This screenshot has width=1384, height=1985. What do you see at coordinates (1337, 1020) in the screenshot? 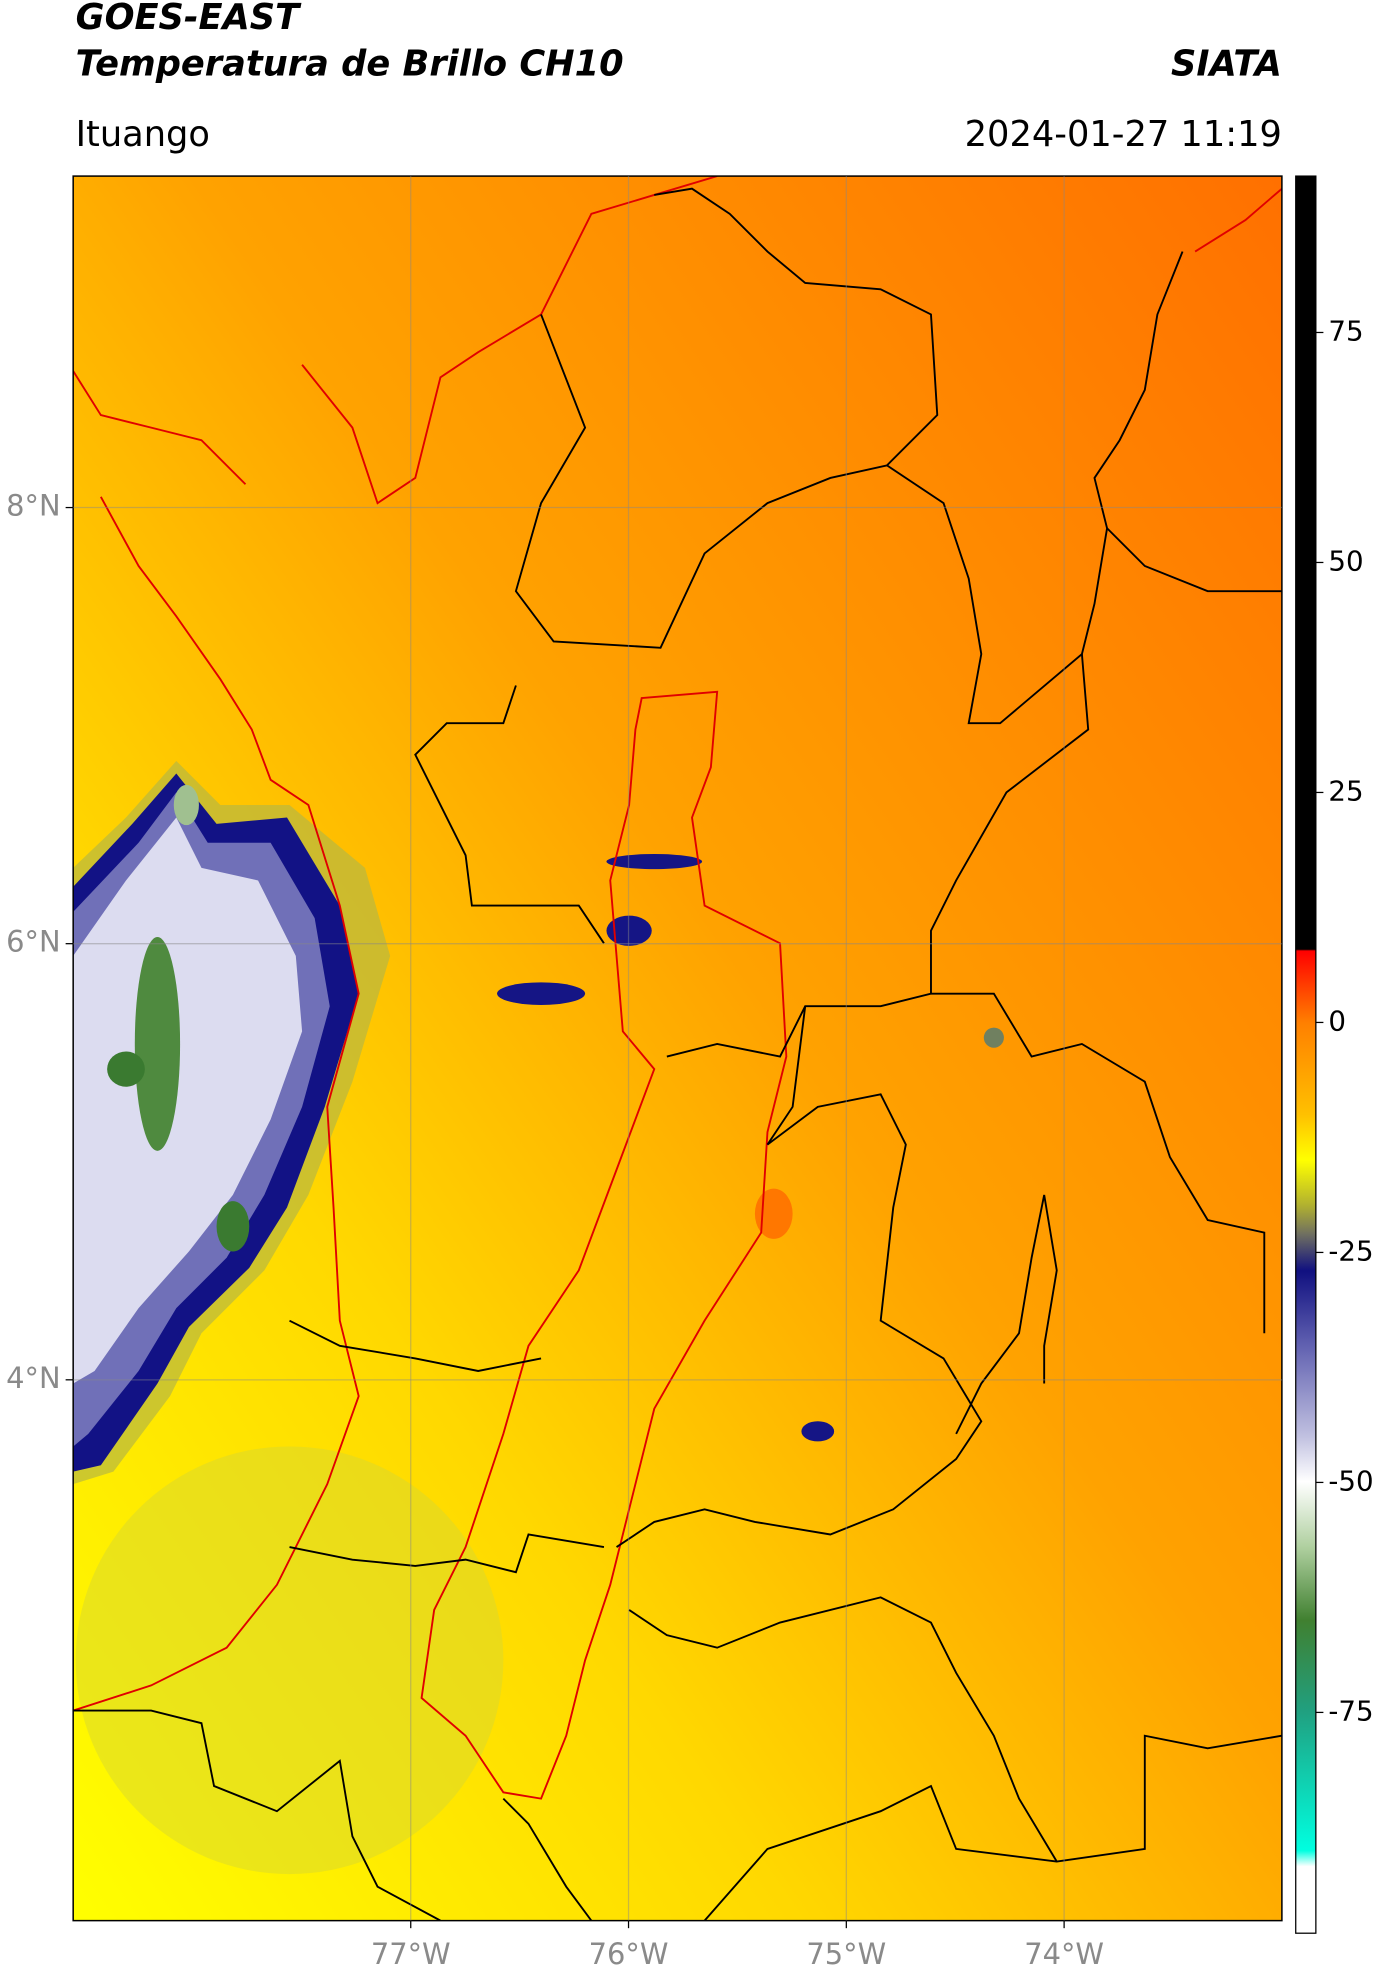
I see `colorbar-tick-label: 0` at bounding box center [1337, 1020].